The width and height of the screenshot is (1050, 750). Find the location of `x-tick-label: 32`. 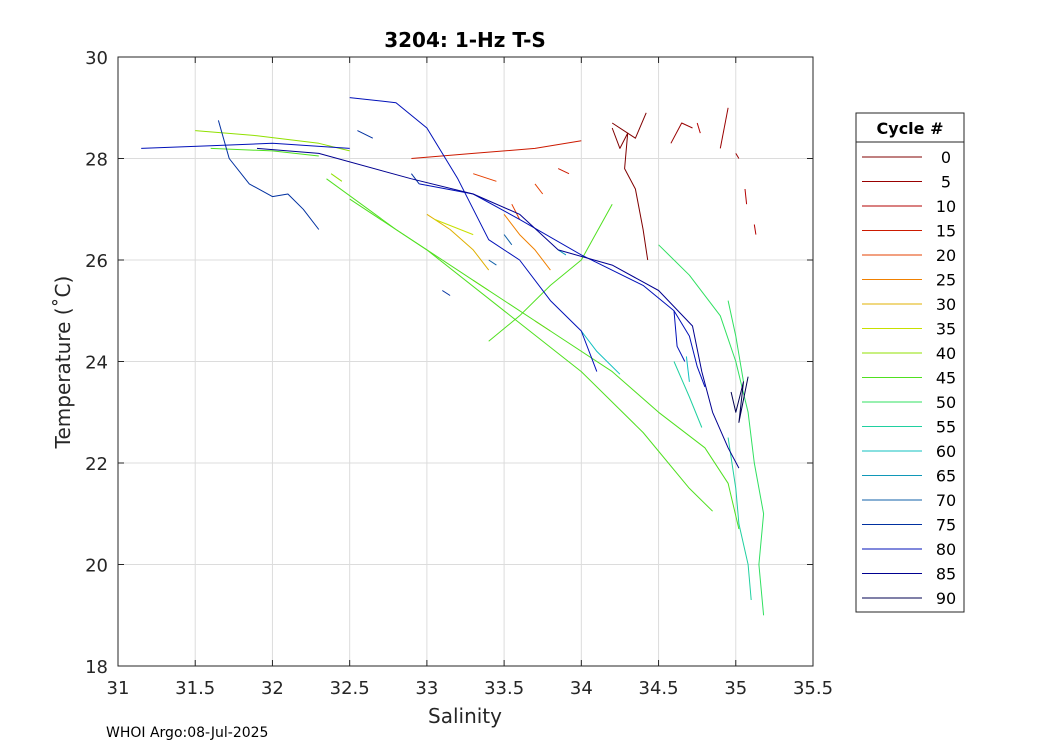

x-tick-label: 32 is located at coordinates (272, 688).